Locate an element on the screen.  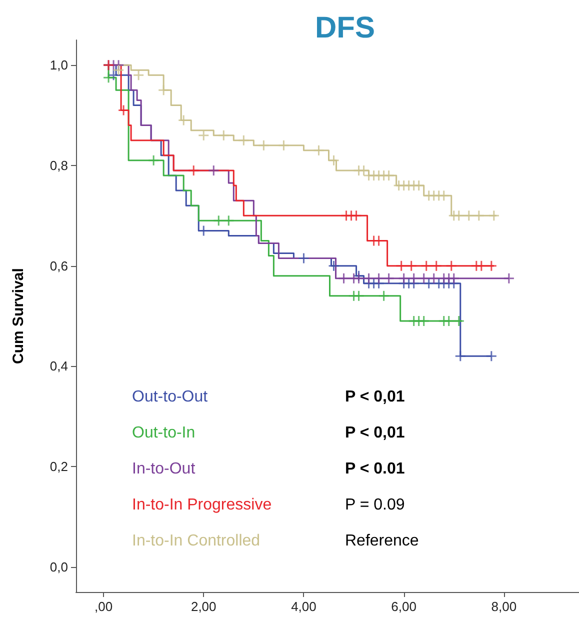
y-tick-label: 0,8 is located at coordinates (59, 165).